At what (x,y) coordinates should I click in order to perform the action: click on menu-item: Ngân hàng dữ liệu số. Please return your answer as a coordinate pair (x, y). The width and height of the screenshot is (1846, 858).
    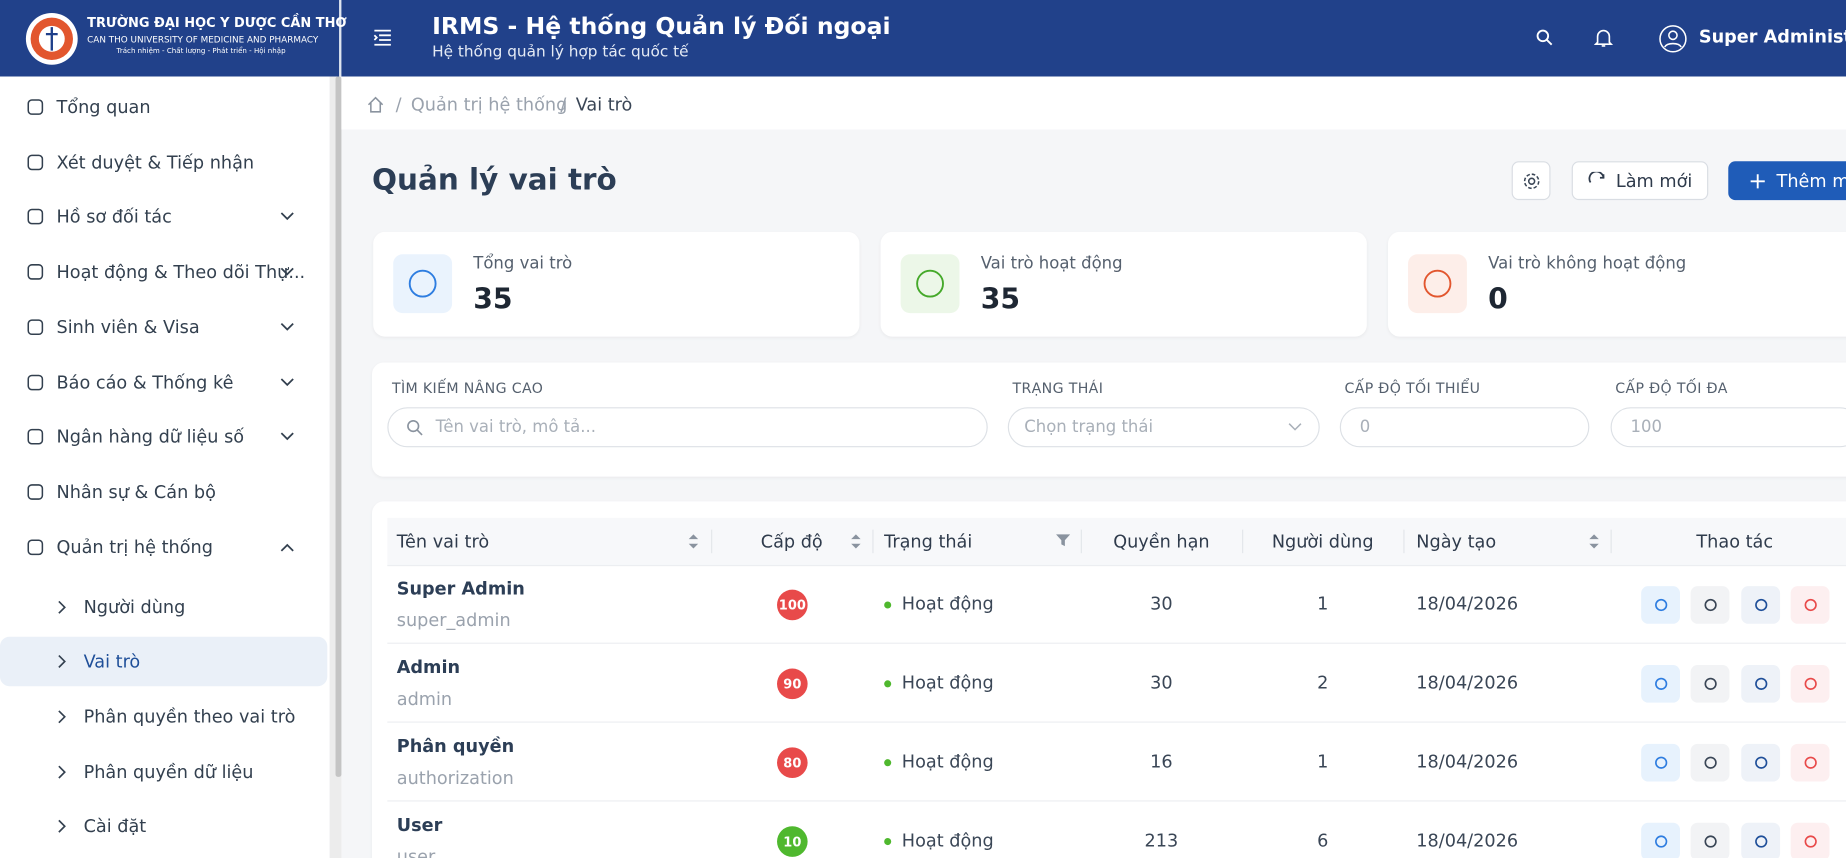
    Looking at the image, I should click on (165, 436).